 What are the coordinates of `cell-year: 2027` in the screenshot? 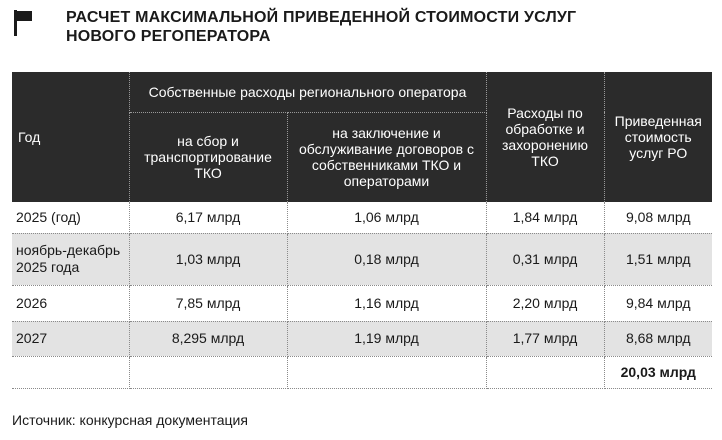 It's located at (71, 339).